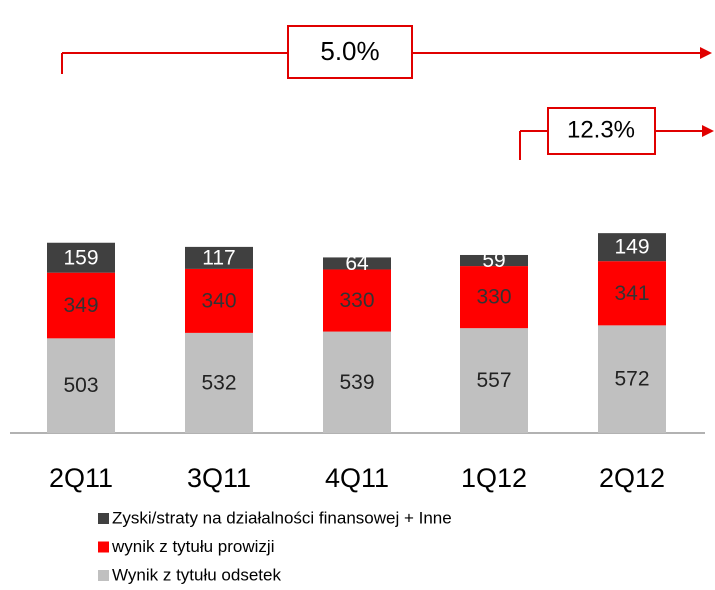  I want to click on data-label: 59, so click(493, 260).